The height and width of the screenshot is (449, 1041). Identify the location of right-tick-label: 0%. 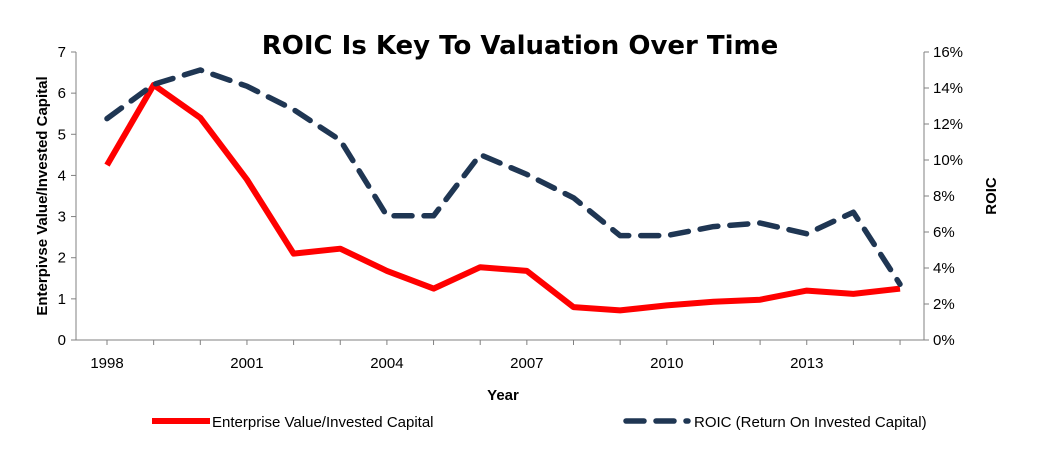
(944, 340).